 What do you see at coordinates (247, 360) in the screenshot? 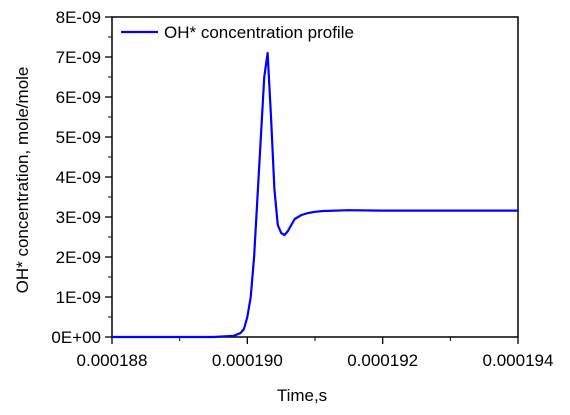
I see `x-tick-label: 0.000190` at bounding box center [247, 360].